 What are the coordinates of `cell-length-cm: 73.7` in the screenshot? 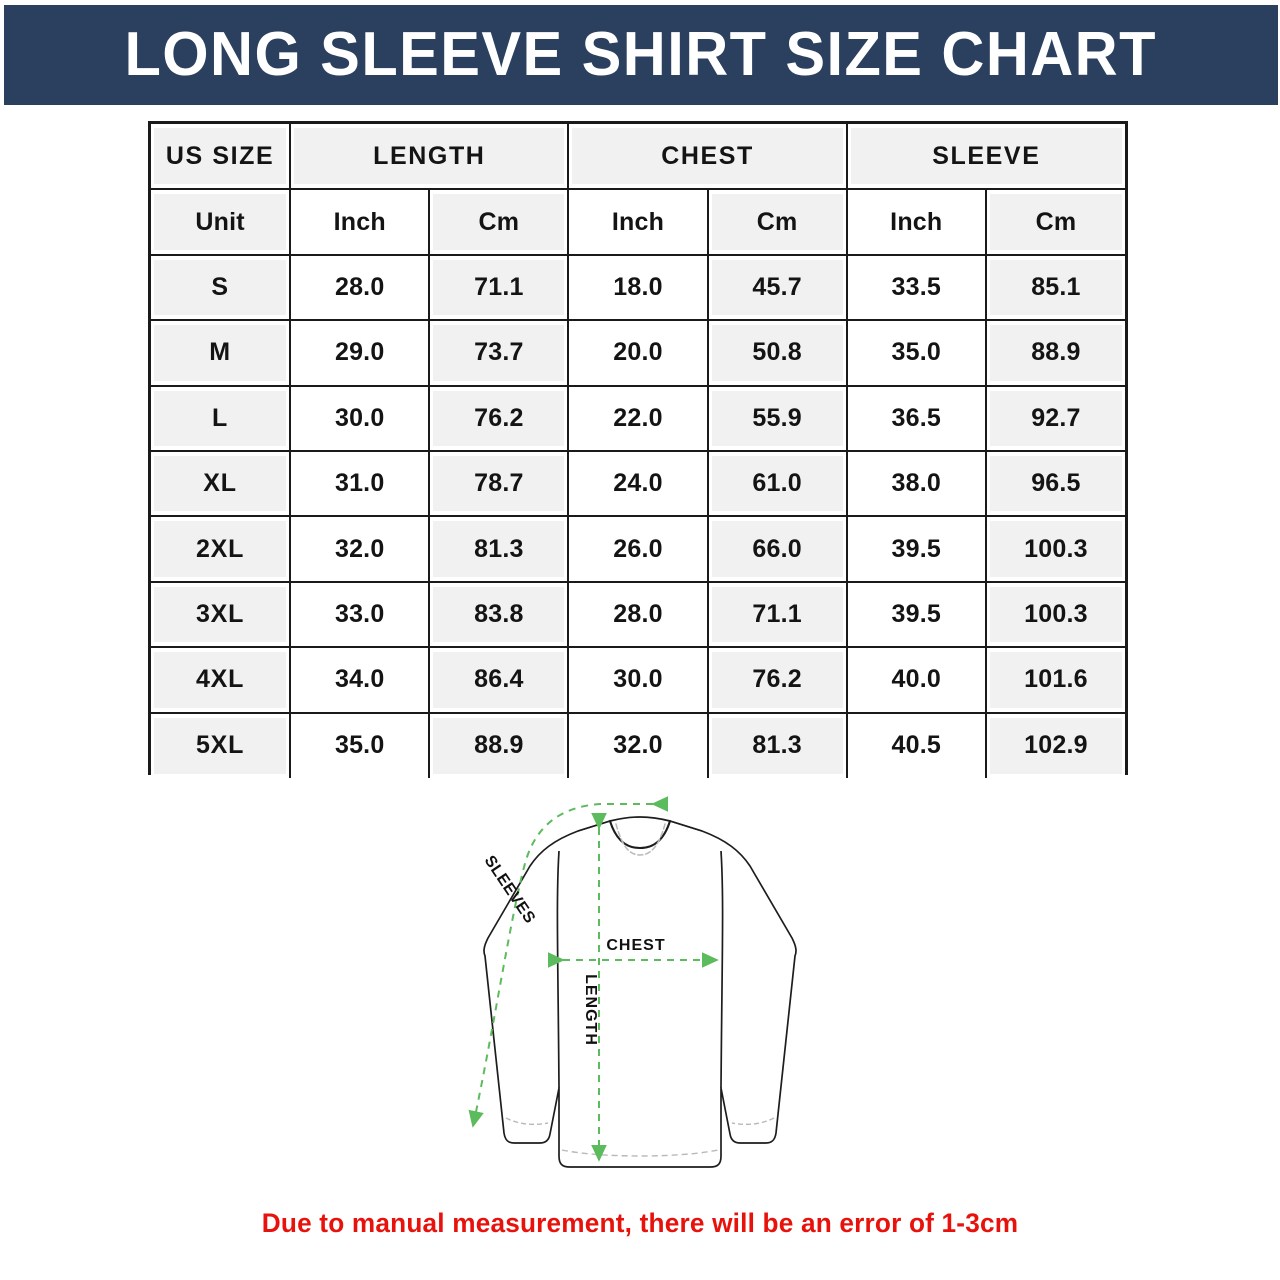 It's located at (499, 353).